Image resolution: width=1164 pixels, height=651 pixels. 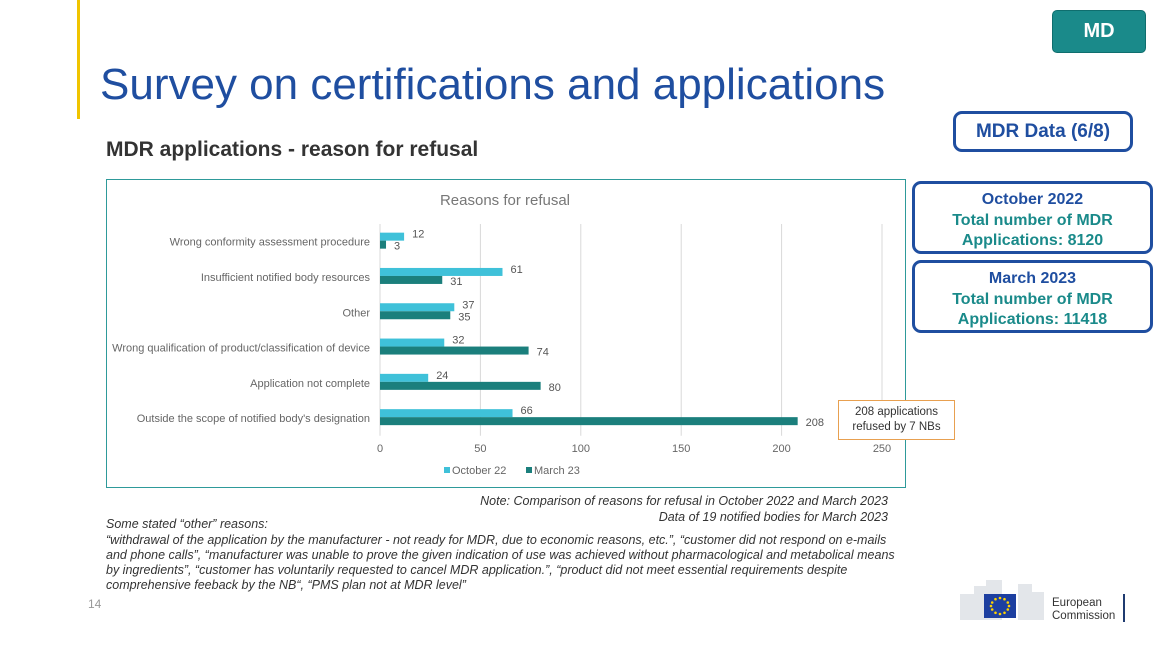 I want to click on legend-label: March 23, so click(x=557, y=471).